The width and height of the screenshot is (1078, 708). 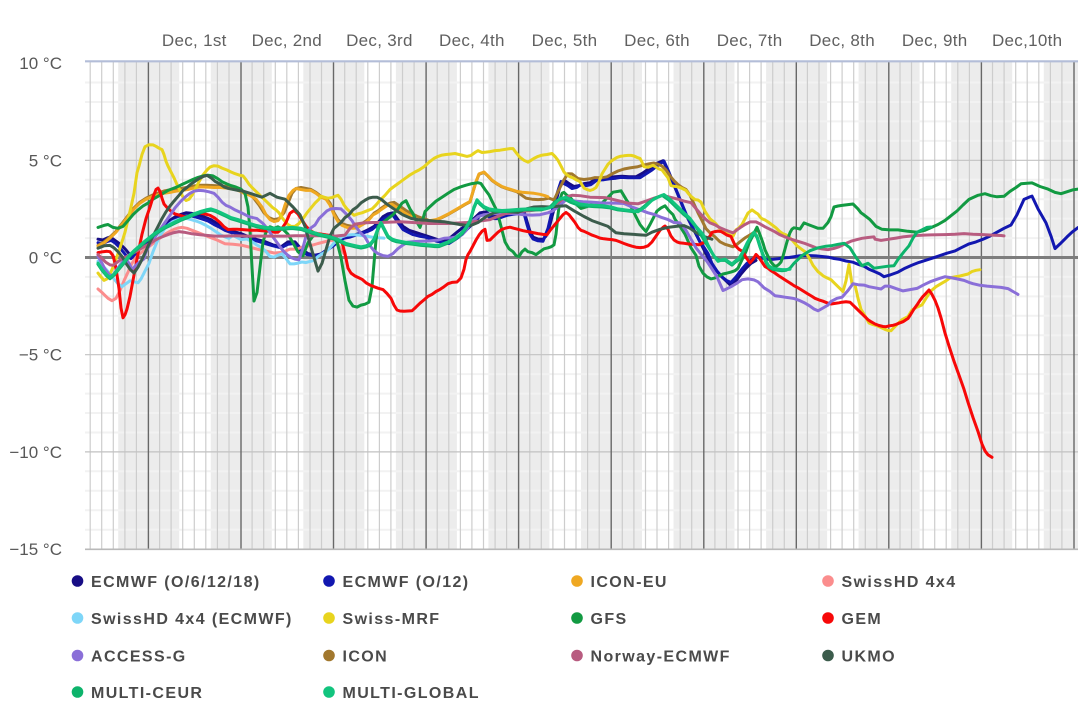 What do you see at coordinates (1027, 40) in the screenshot?
I see `svg-text: Dec,10th` at bounding box center [1027, 40].